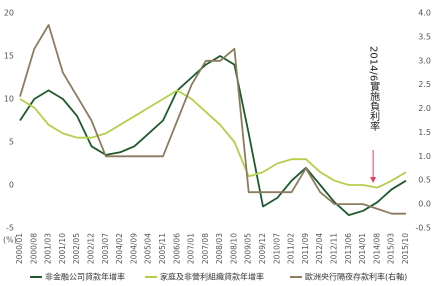 This screenshot has width=433, height=286. Describe the element at coordinates (424, 108) in the screenshot. I see `y2-tick-label: 2.0` at that location.